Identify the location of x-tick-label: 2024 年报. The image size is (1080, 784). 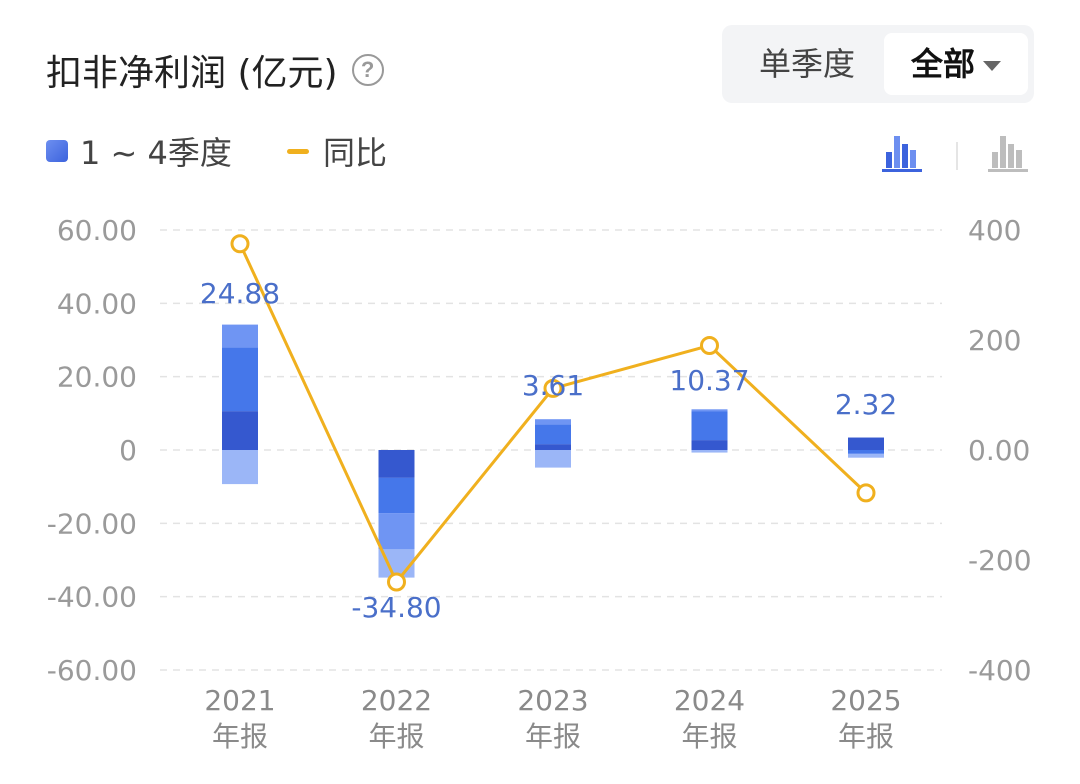
(709, 718).